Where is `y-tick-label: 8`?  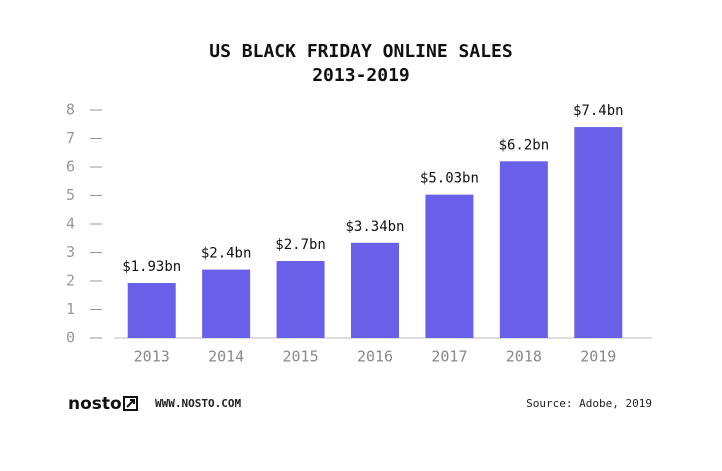 y-tick-label: 8 is located at coordinates (70, 110).